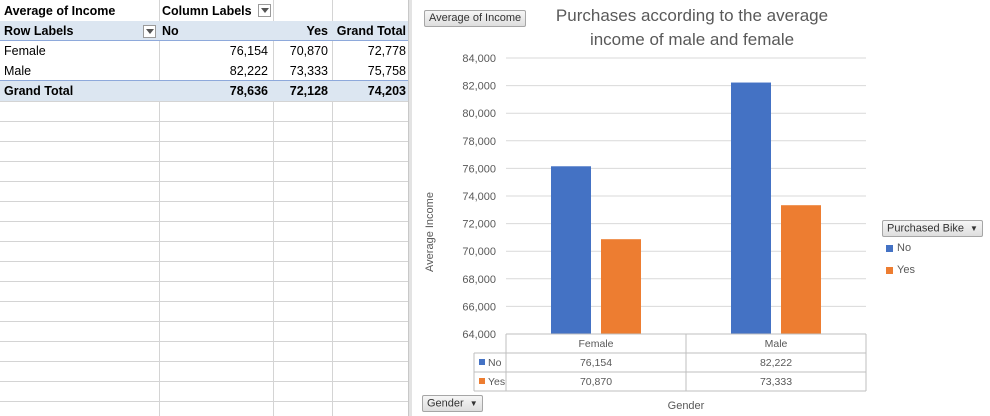  What do you see at coordinates (596, 382) in the screenshot?
I see `data-label: 70,870` at bounding box center [596, 382].